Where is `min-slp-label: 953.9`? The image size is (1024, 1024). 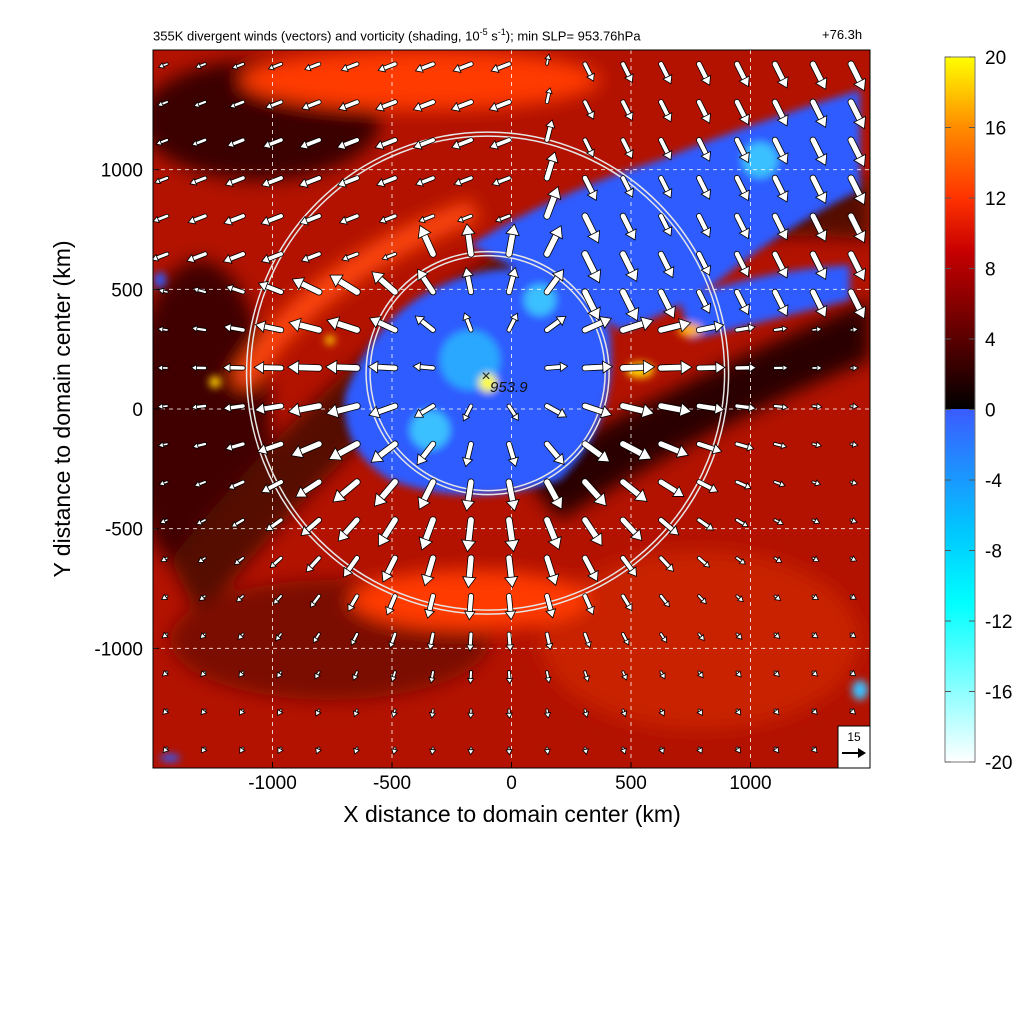 min-slp-label: 953.9 is located at coordinates (509, 387).